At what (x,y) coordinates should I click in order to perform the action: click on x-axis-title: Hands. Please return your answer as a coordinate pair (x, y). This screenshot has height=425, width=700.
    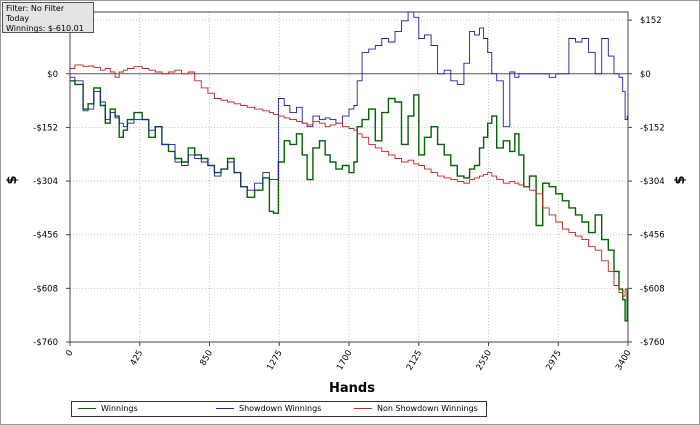
    Looking at the image, I should click on (352, 388).